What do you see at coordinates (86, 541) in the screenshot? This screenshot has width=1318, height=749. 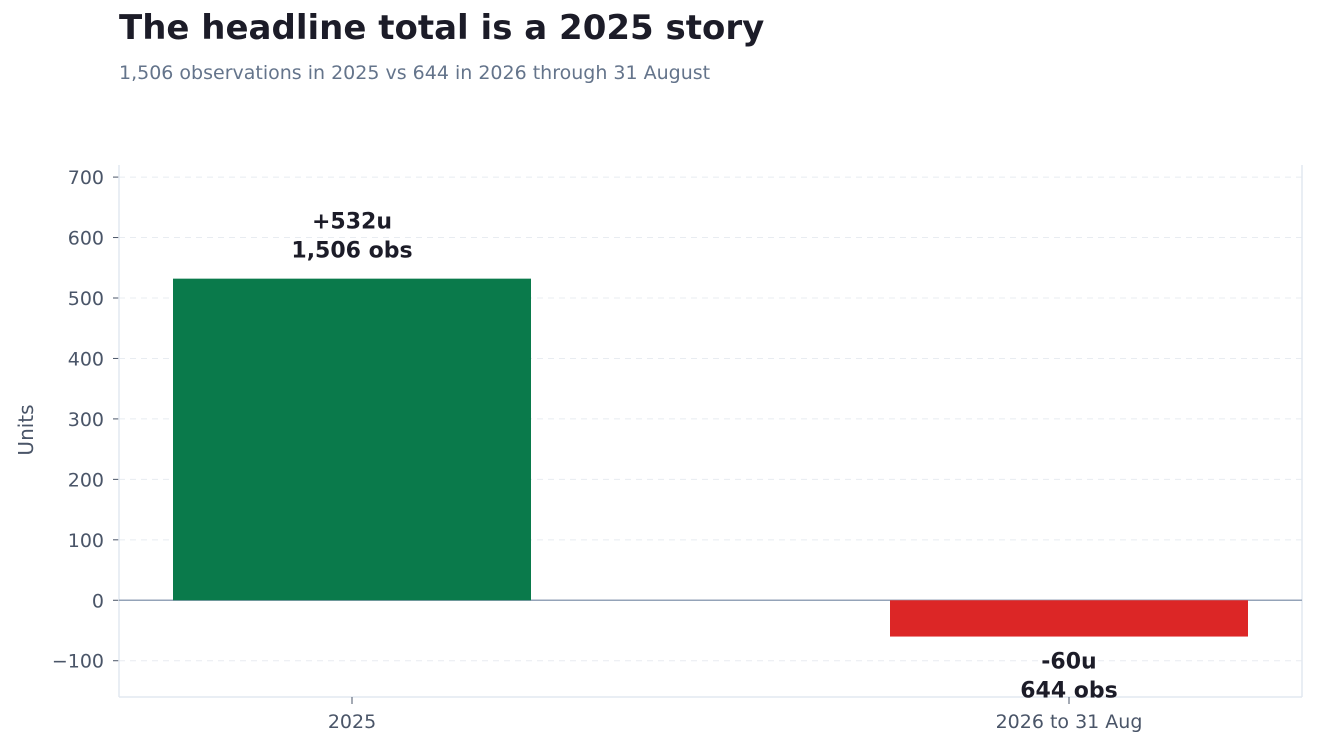 I see `y-tick-label: 100` at bounding box center [86, 541].